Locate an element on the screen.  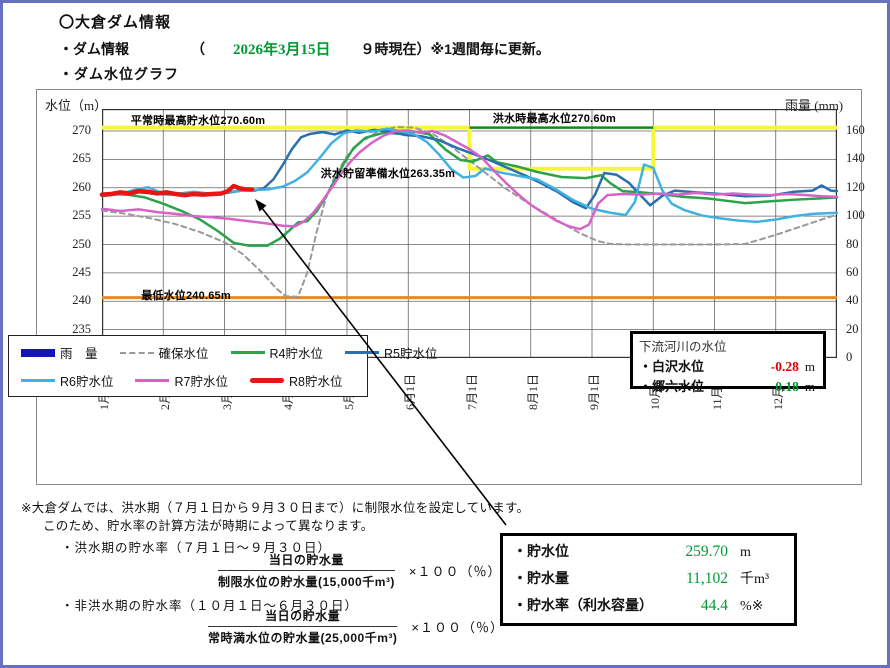
update-date: 2026年3月15日 is located at coordinates (282, 50).